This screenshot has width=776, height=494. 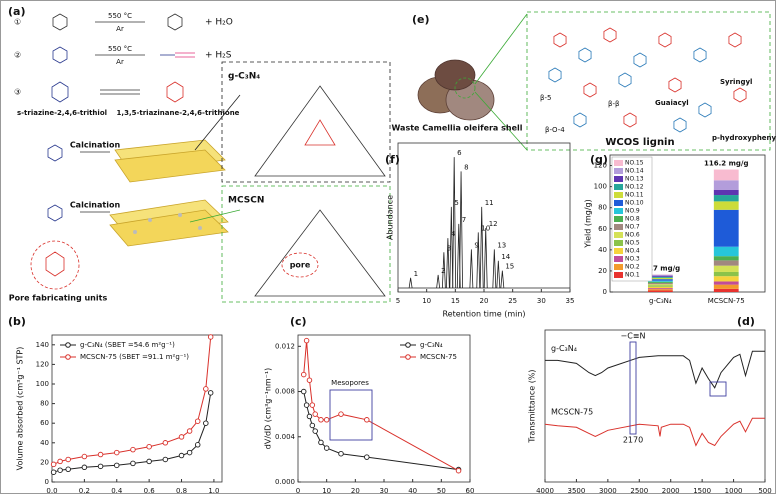 I want to click on linkage-label: β-β, so click(x=613, y=104).